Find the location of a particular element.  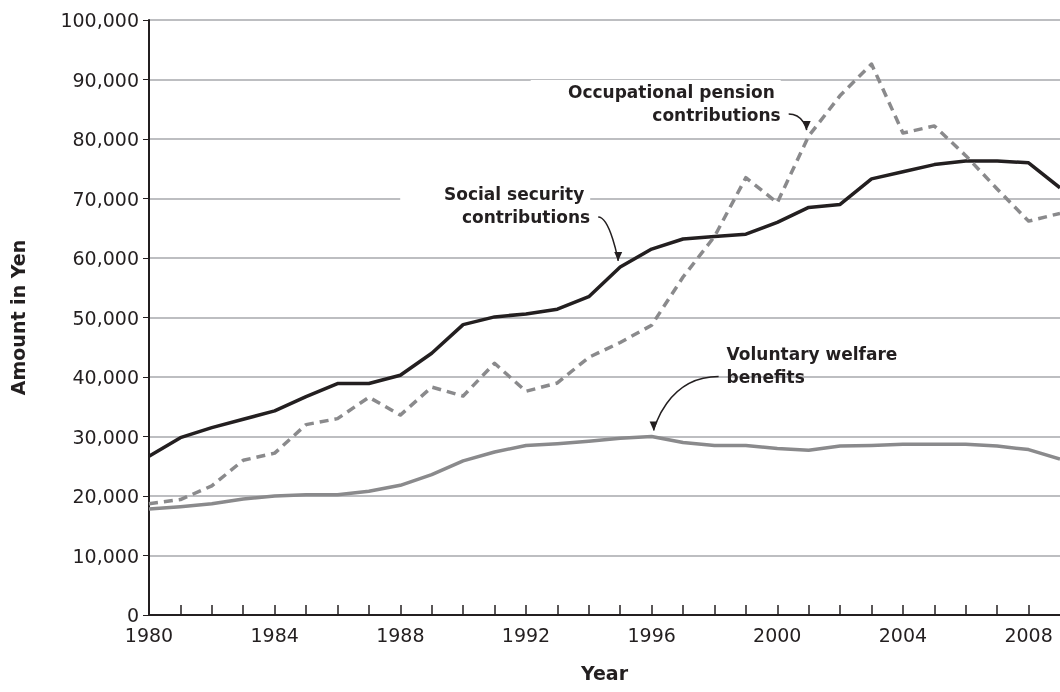

x-tick-label: 2008 is located at coordinates (1028, 634).